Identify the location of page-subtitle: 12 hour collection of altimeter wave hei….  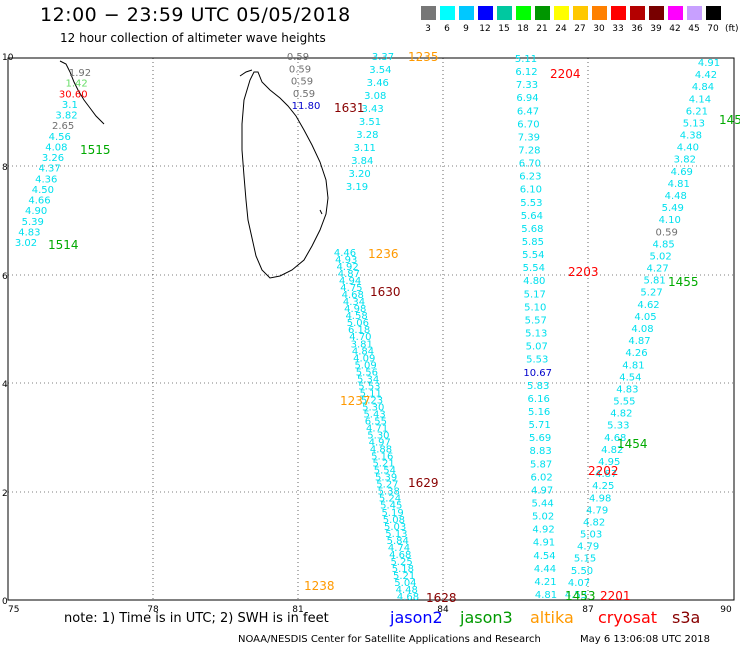
(193, 38).